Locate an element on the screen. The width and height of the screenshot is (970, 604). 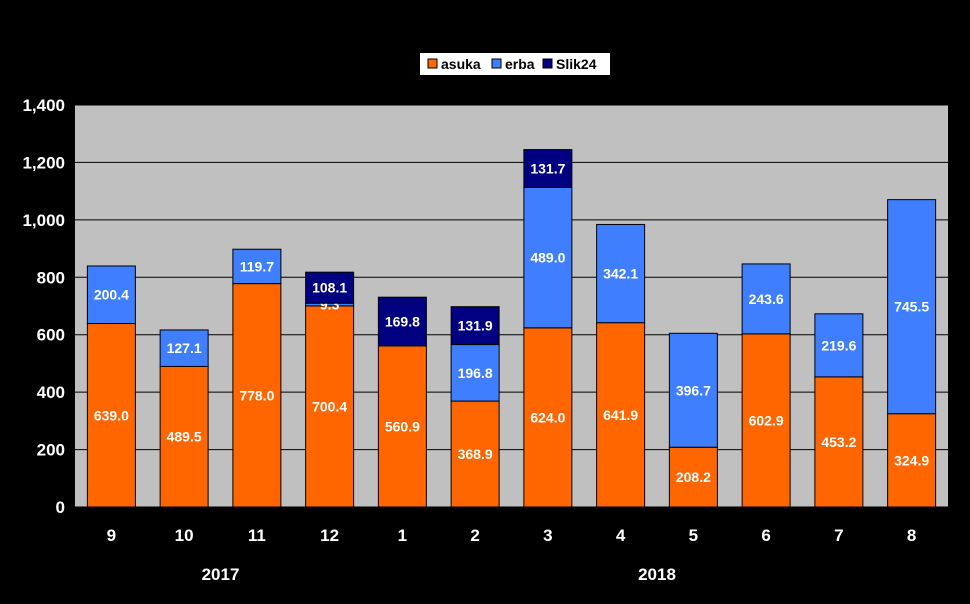
data-label-erba: 200.4 is located at coordinates (111, 295).